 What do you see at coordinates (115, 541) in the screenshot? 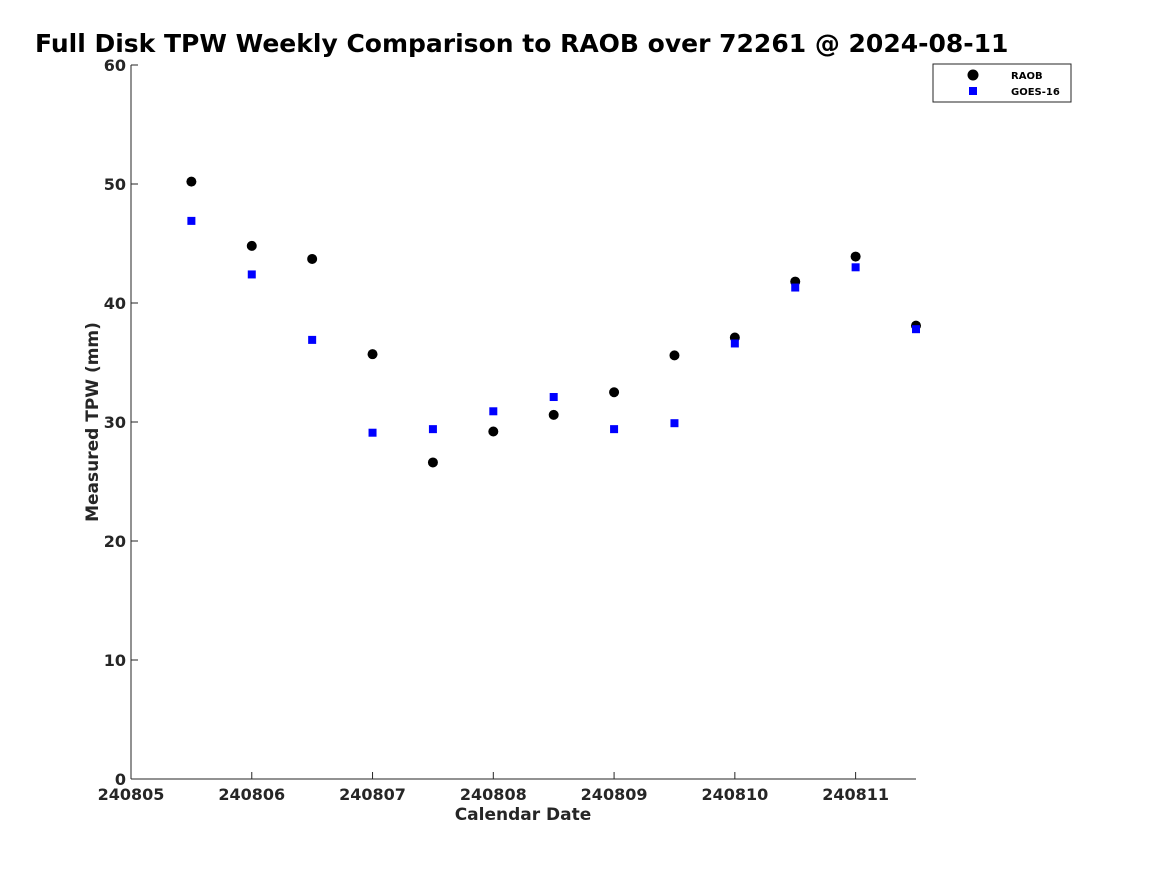
I see `y-tick-label: 20` at bounding box center [115, 541].